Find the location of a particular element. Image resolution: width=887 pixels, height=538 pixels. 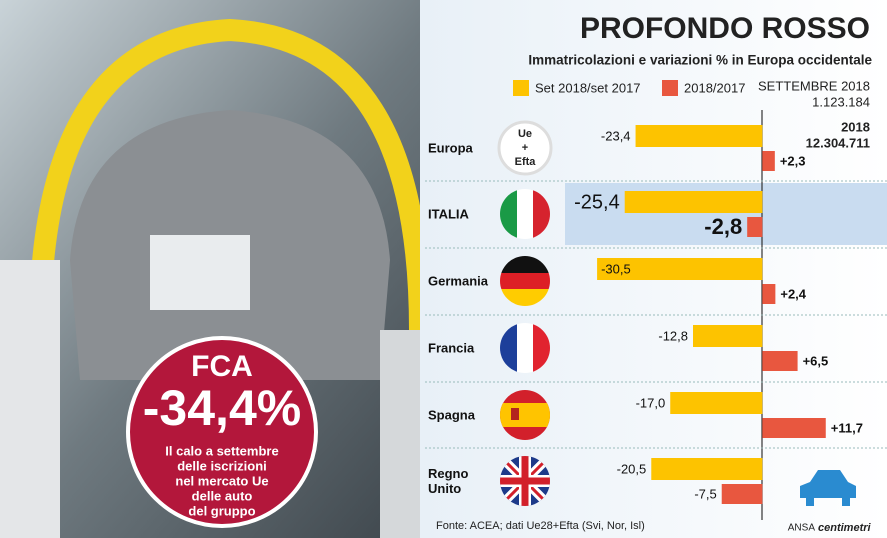

value-label: -30,5 is located at coordinates (616, 268).